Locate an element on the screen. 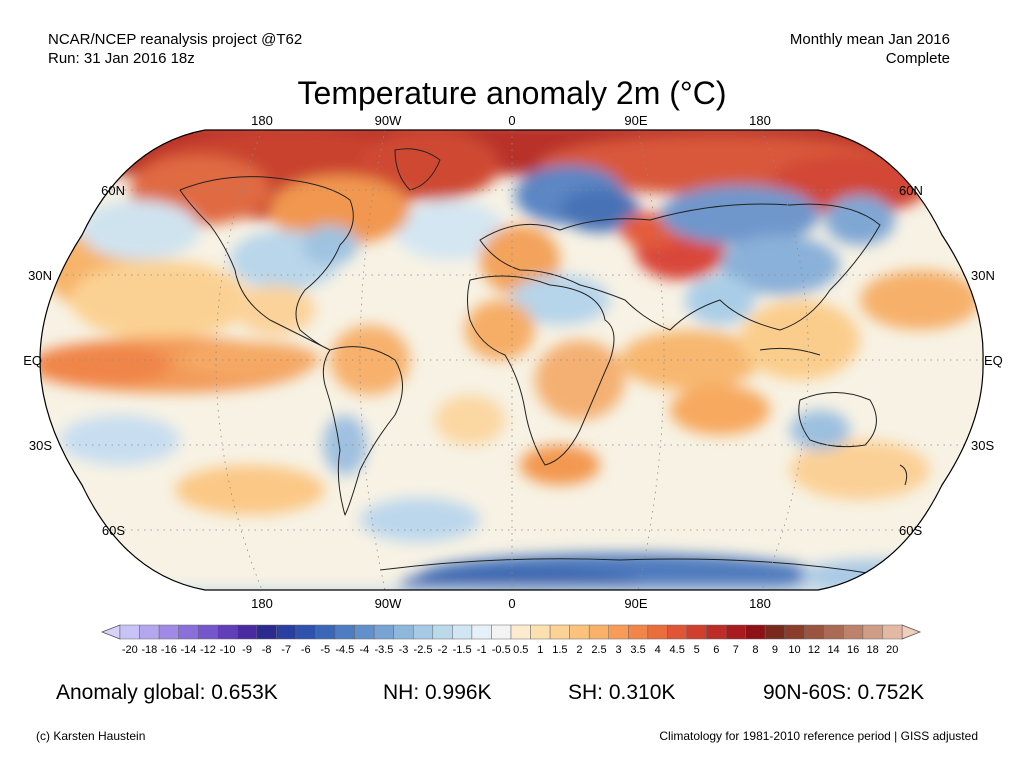 This screenshot has height=773, width=1024. header-right: Monthly mean Jan 2016 Complete is located at coordinates (870, 49).